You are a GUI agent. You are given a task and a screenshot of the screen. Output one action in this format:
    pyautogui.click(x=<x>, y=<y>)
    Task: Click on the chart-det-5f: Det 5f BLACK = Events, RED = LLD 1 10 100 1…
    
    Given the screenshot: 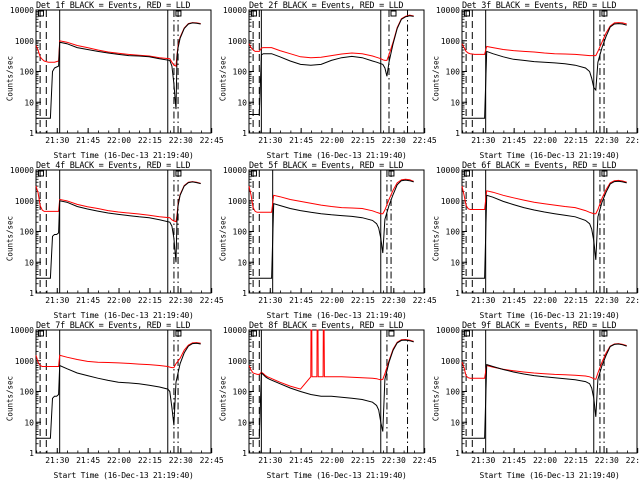 What is the action you would take?
    pyautogui.click(x=325, y=240)
    